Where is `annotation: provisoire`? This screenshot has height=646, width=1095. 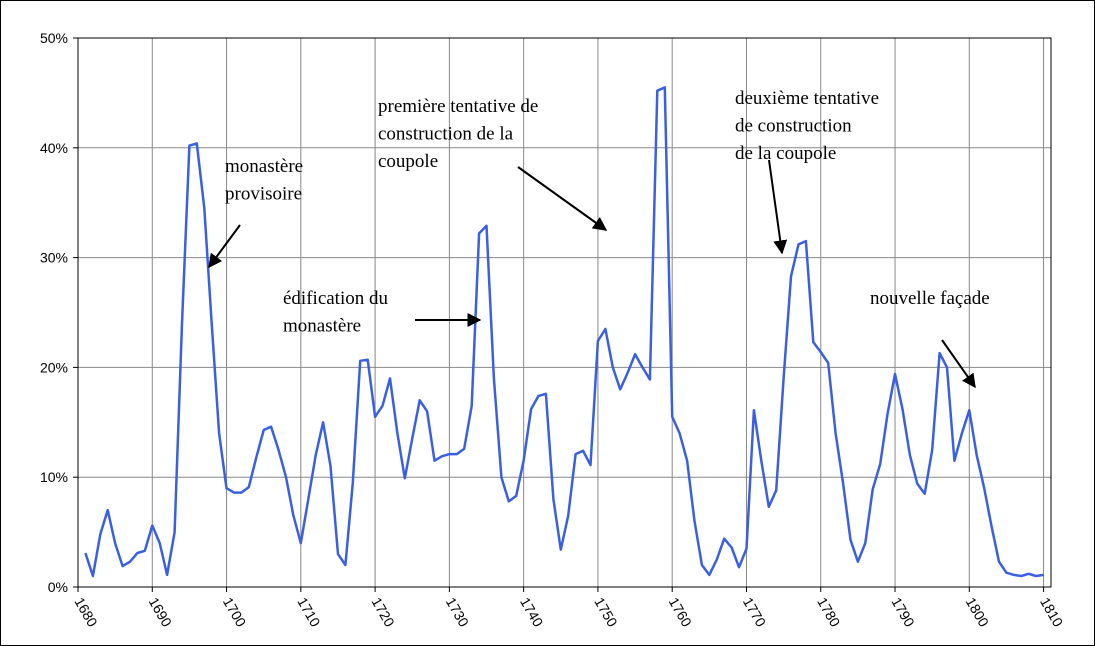
annotation: provisoire is located at coordinates (263, 194).